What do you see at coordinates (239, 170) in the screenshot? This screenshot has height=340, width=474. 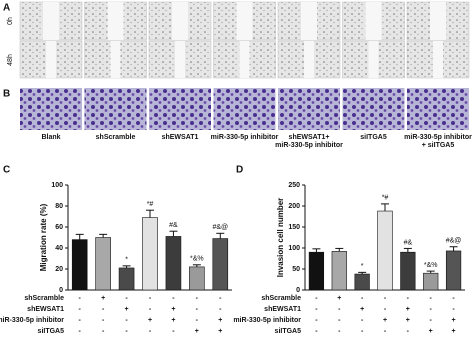 I see `panel-label: D` at bounding box center [239, 170].